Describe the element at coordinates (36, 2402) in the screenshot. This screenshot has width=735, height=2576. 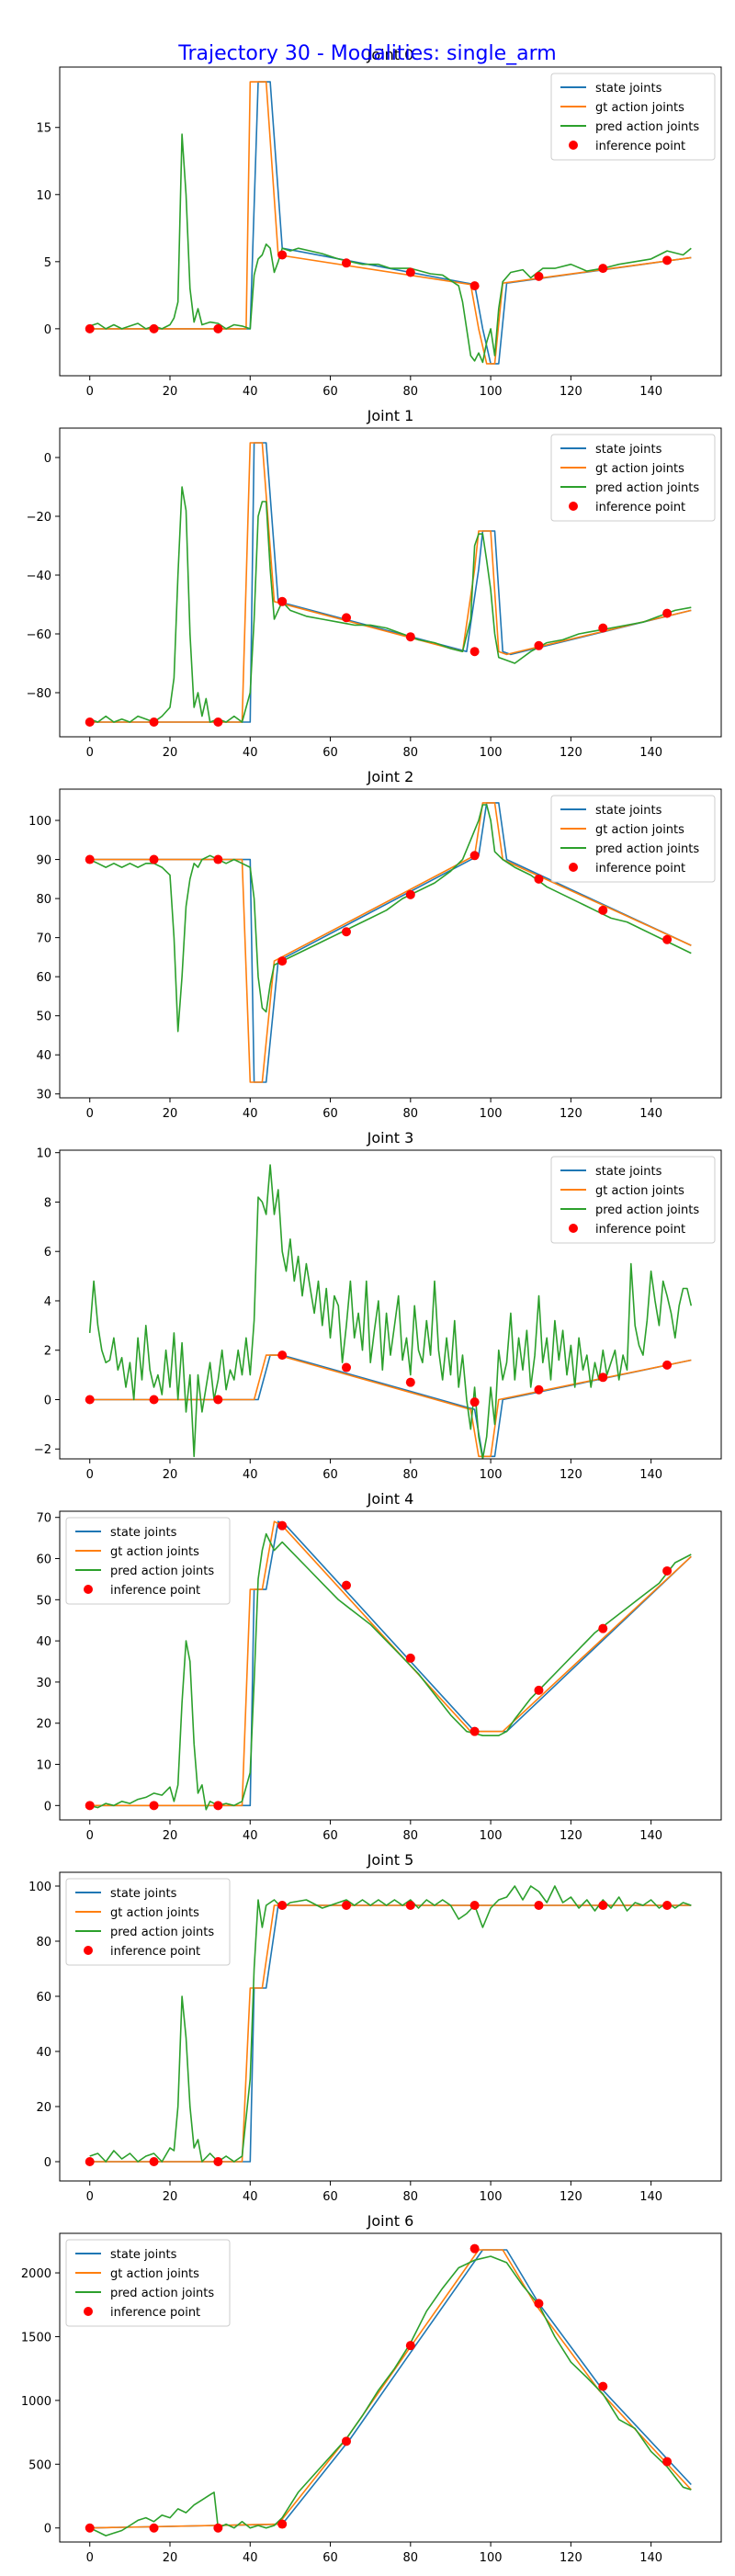
I see `y-tick-label: 1000` at that location.